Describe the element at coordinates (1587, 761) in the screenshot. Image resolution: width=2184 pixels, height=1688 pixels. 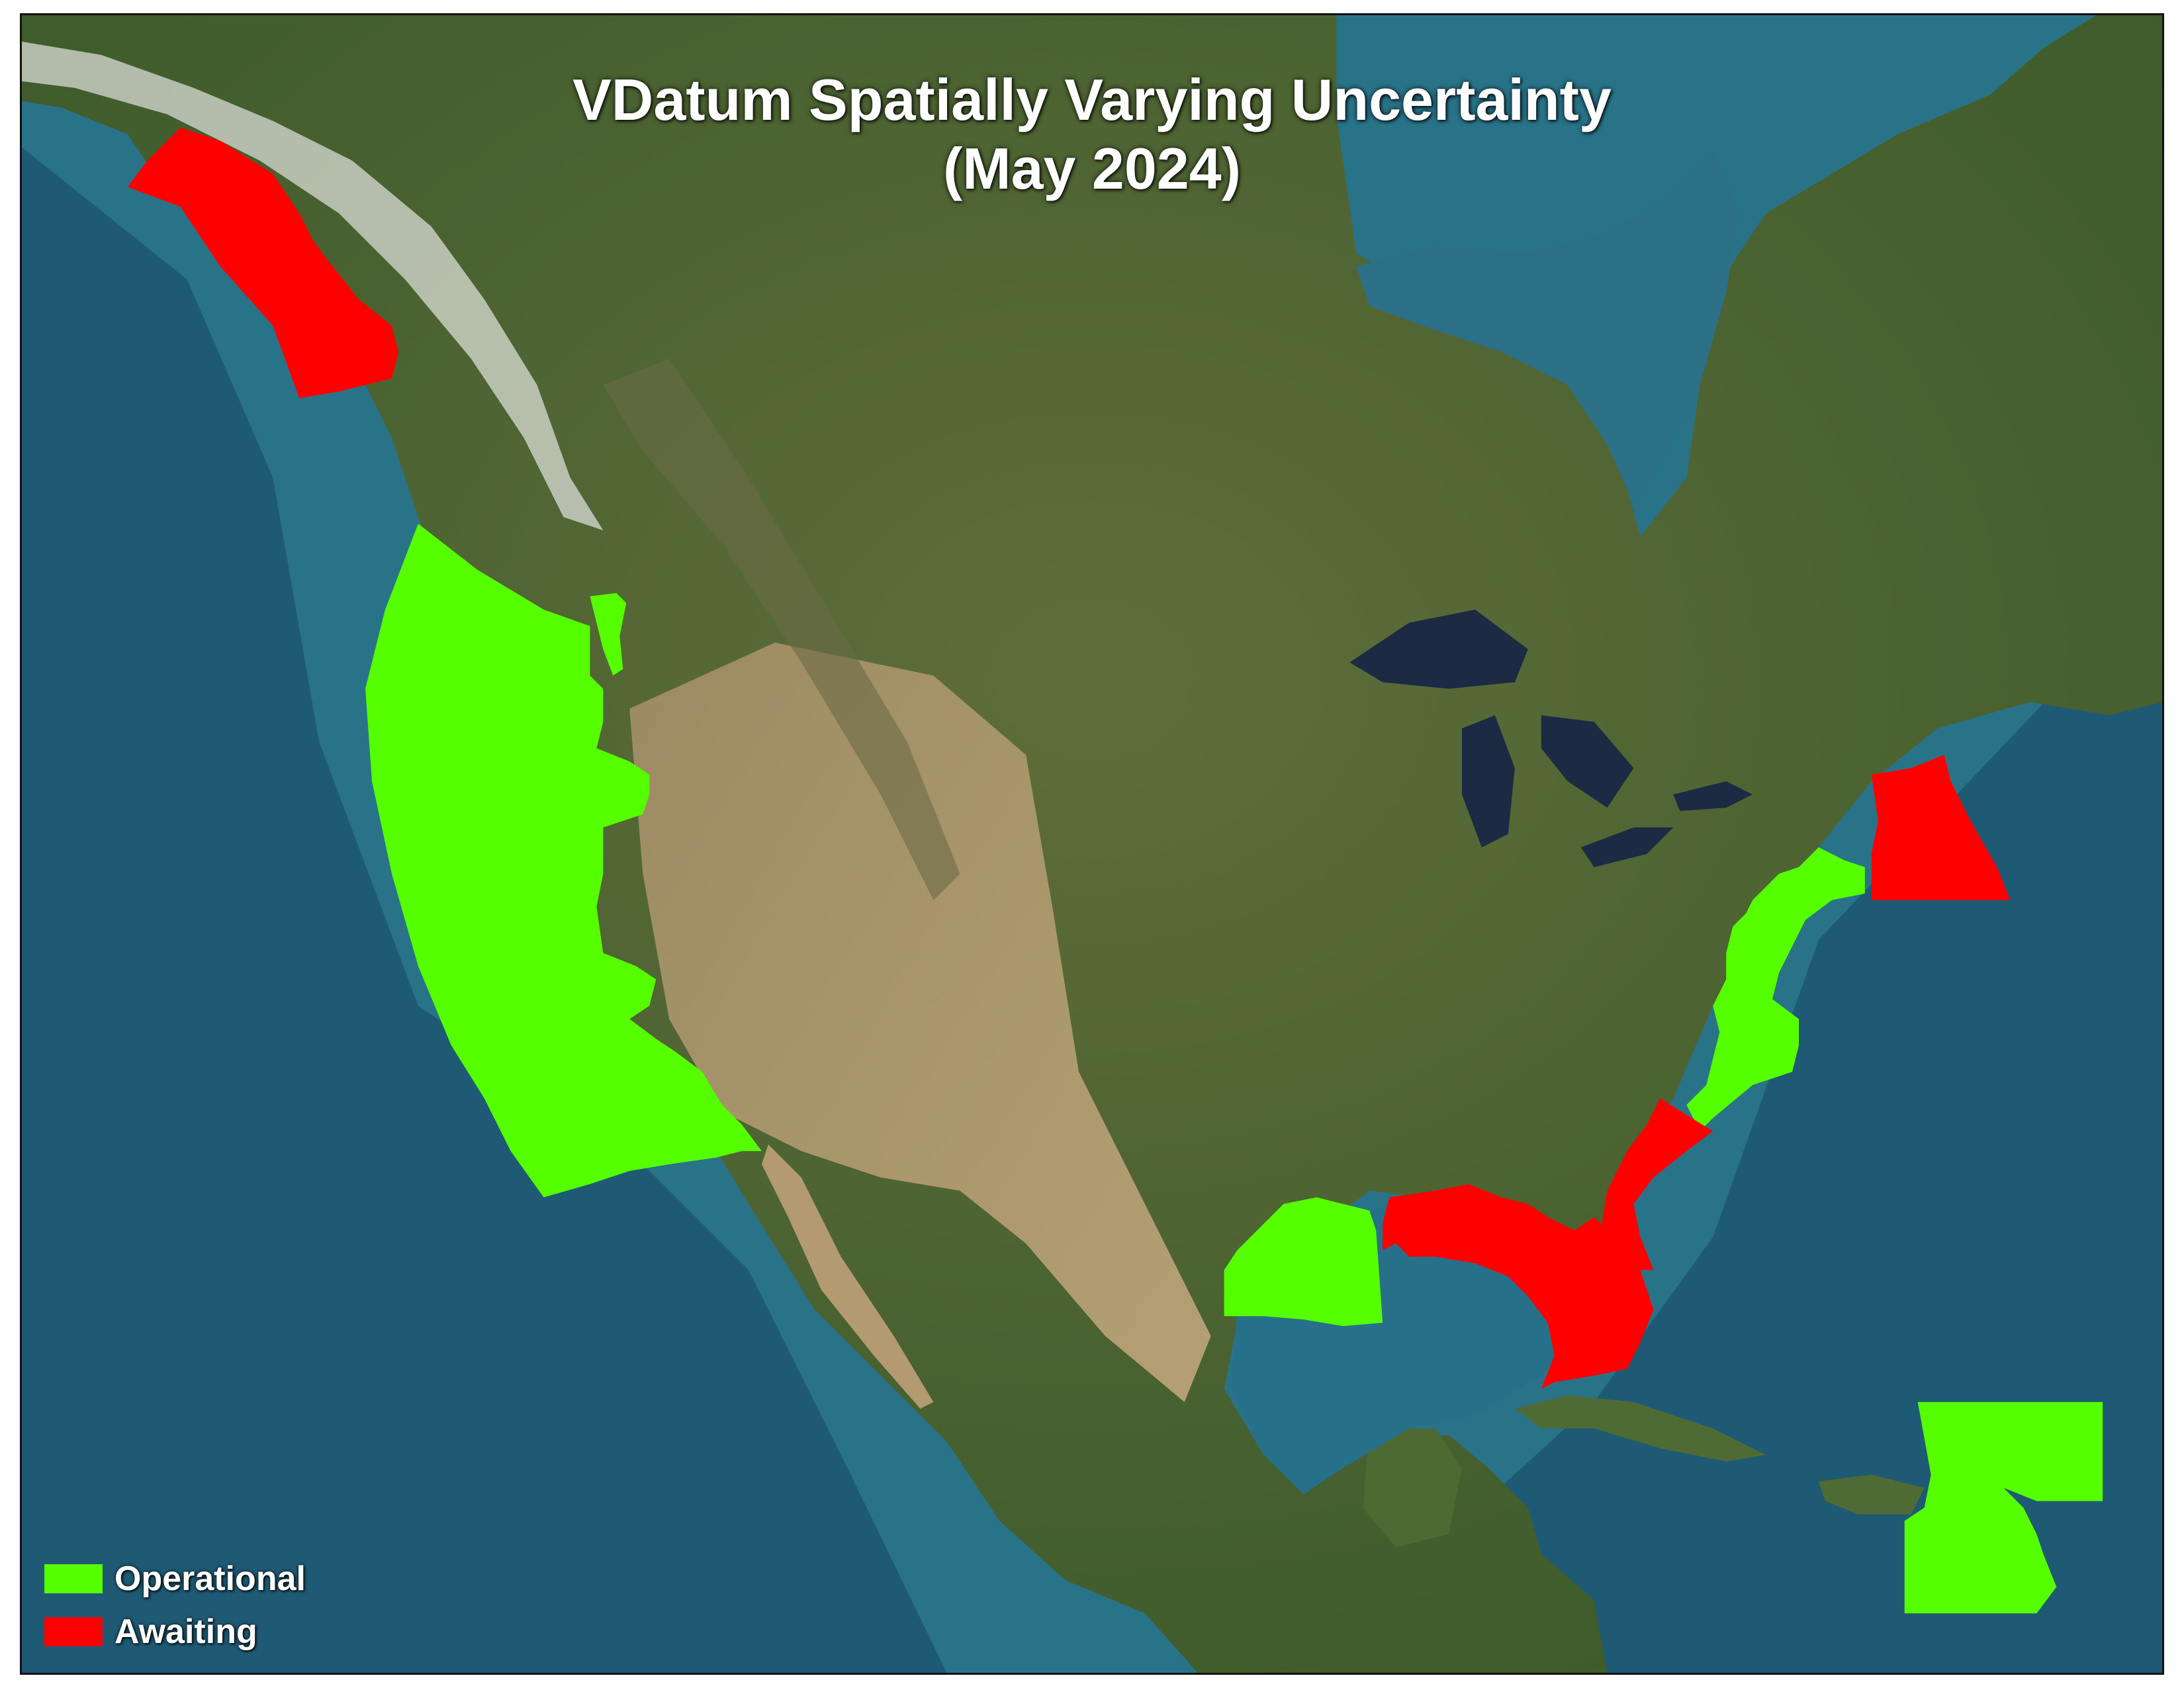
I see `water-lake-huron` at that location.